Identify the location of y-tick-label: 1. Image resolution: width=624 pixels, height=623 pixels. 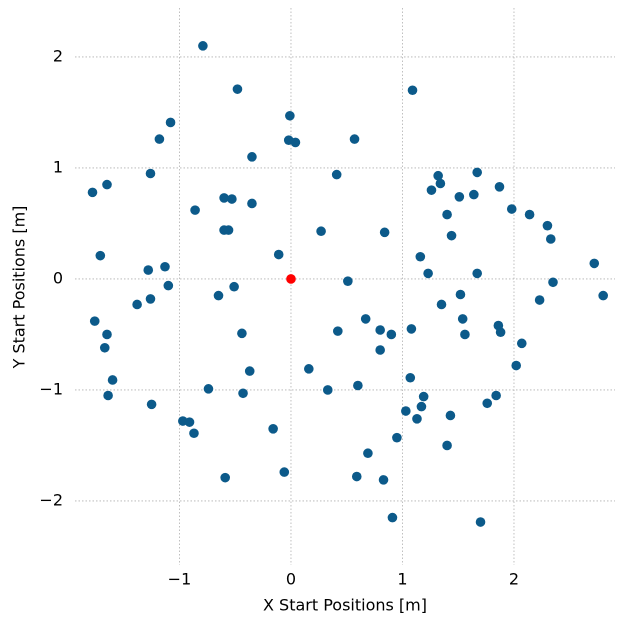
(58, 166).